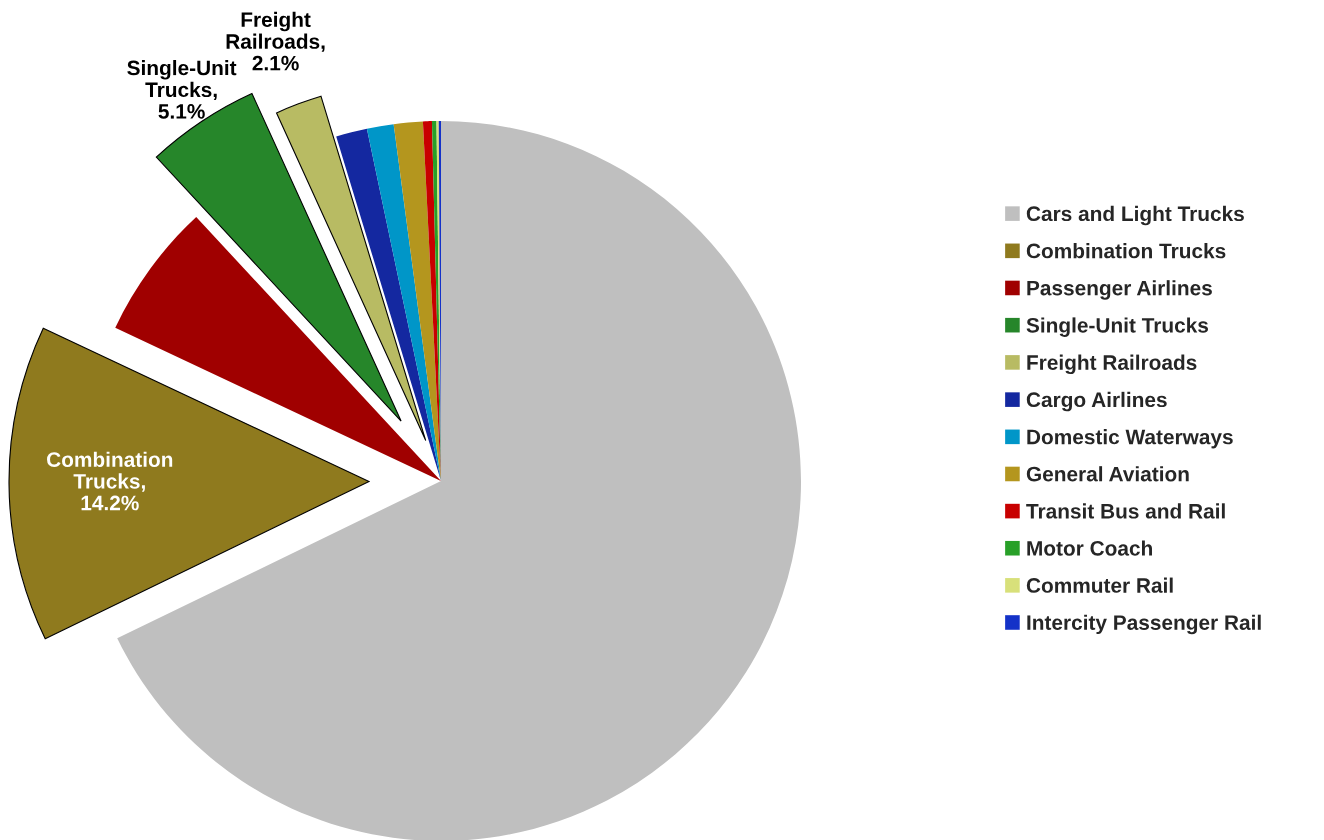 Image resolution: width=1324 pixels, height=840 pixels. What do you see at coordinates (1130, 439) in the screenshot?
I see `legend-label: Domestic Waterways` at bounding box center [1130, 439].